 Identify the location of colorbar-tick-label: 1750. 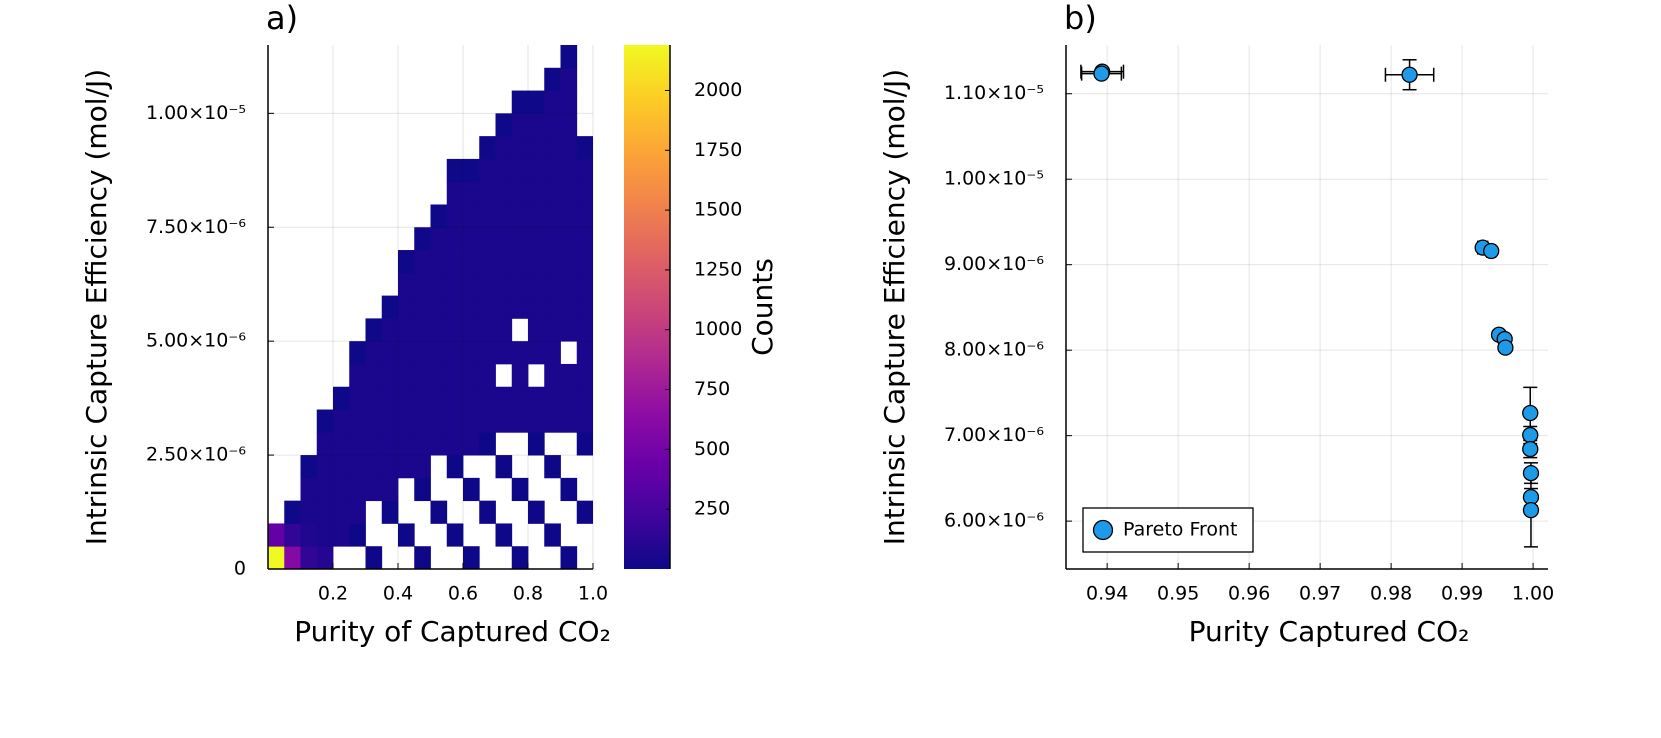
(718, 150).